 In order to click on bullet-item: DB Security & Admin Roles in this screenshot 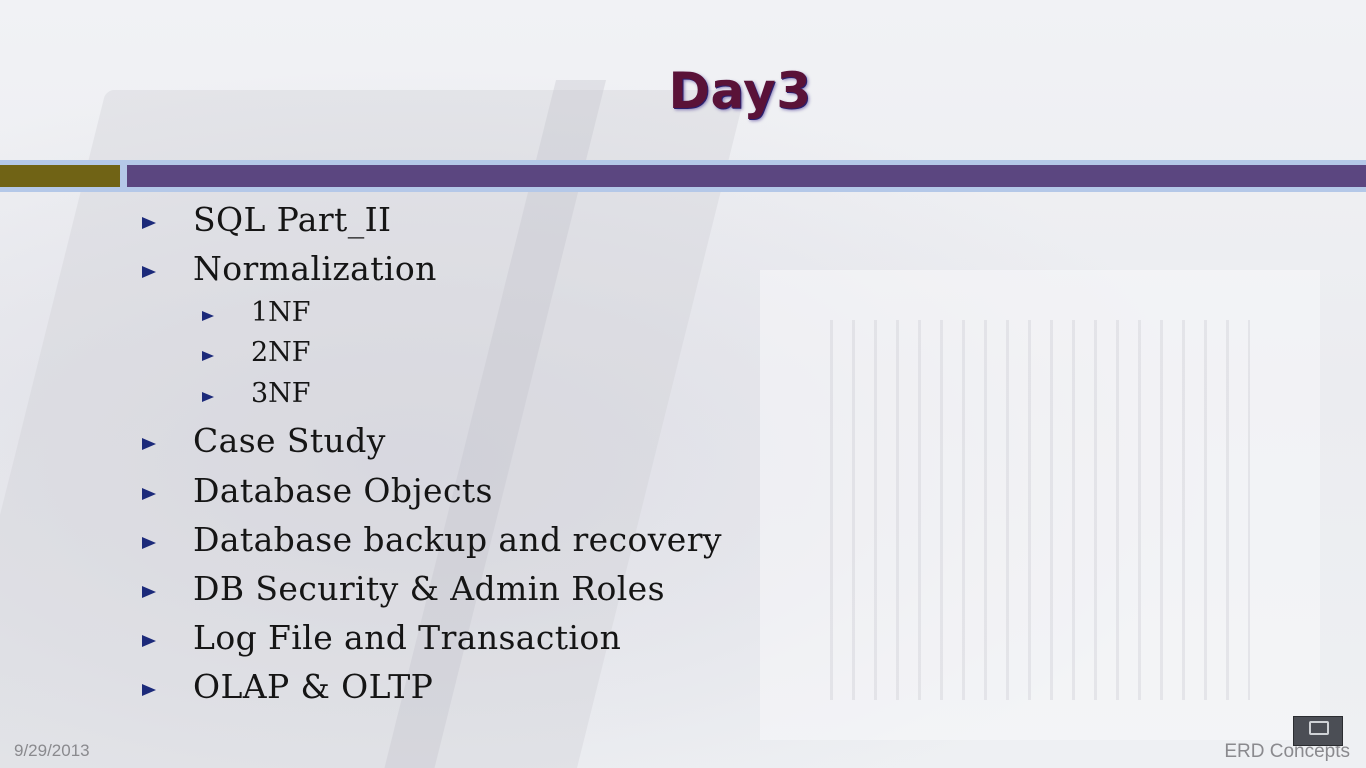, I will do `click(403, 588)`.